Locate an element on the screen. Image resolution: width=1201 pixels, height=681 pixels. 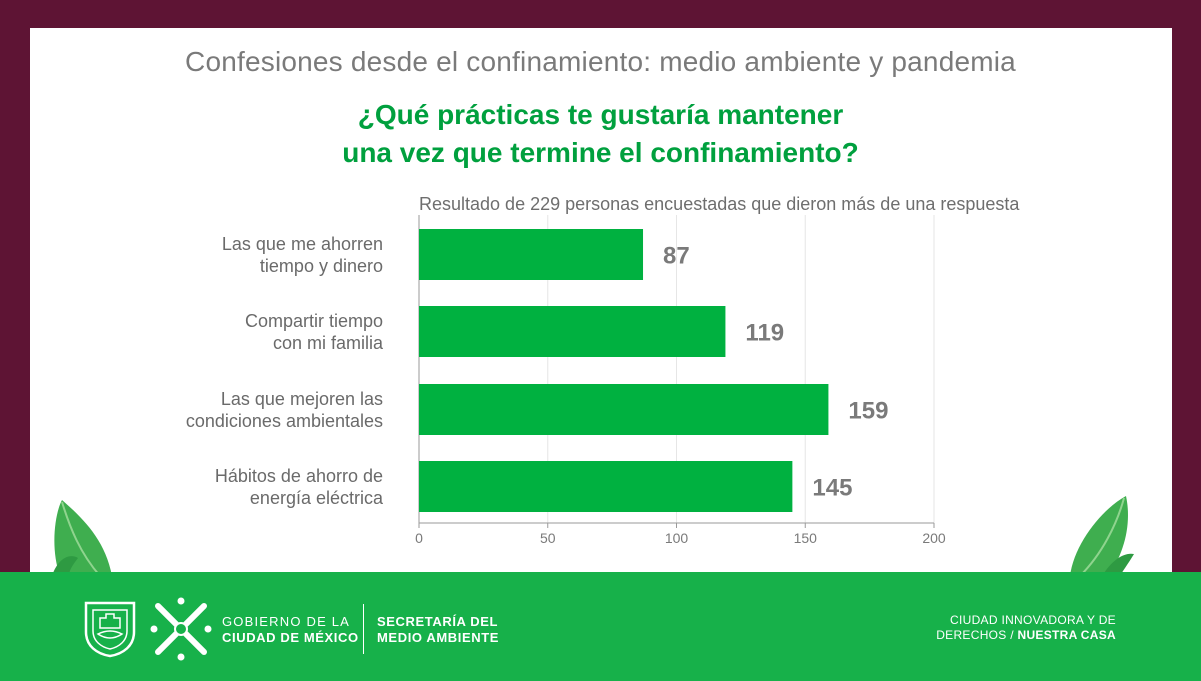
category-label-0: Las que me ahorren tiempo y dinero is located at coordinates (253, 255).